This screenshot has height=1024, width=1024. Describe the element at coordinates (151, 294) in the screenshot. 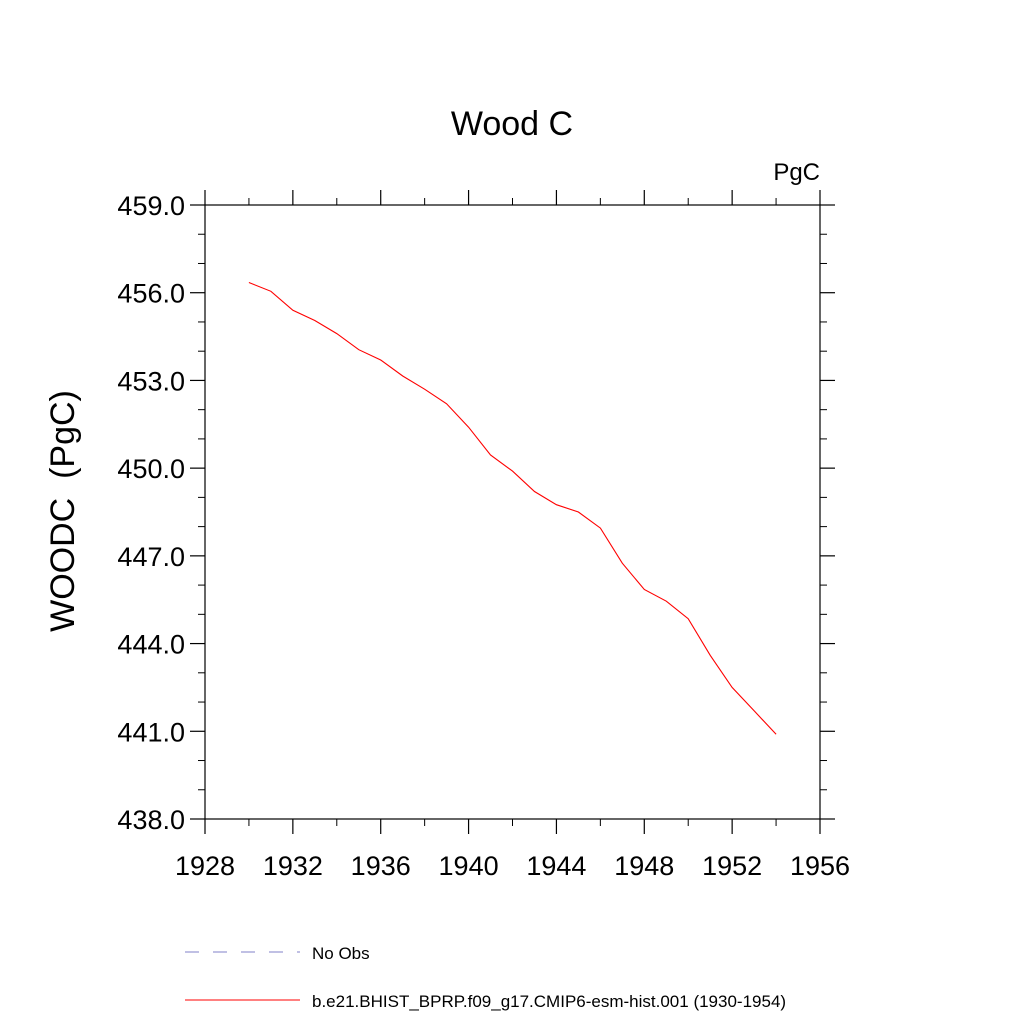

I see `y-tick-label: 456.0` at that location.